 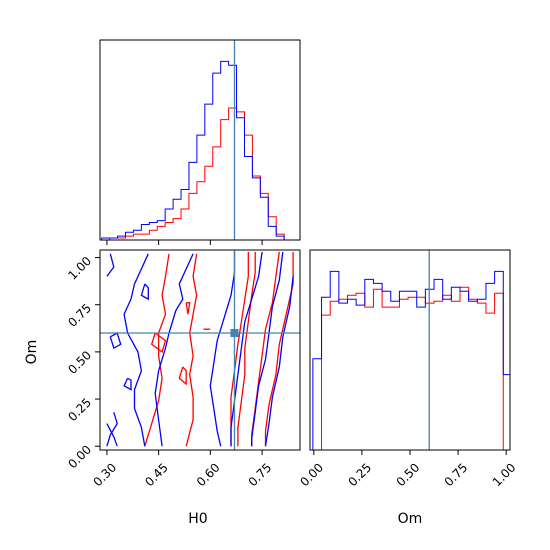 I want to click on om-x-tick-label: 1.00, so click(x=504, y=474).